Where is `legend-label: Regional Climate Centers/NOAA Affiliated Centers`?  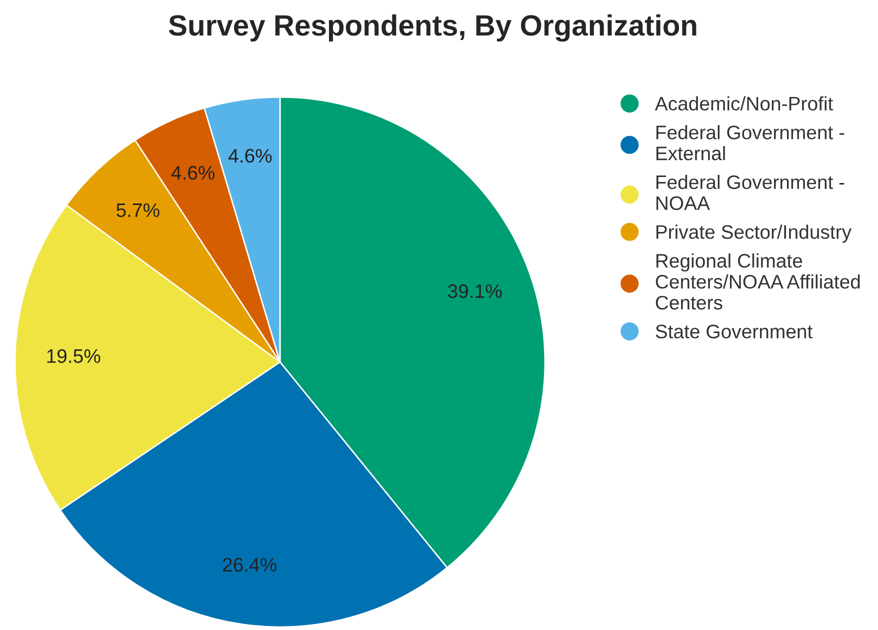
legend-label: Regional Climate Centers/NOAA Affiliated Centers is located at coordinates (758, 281).